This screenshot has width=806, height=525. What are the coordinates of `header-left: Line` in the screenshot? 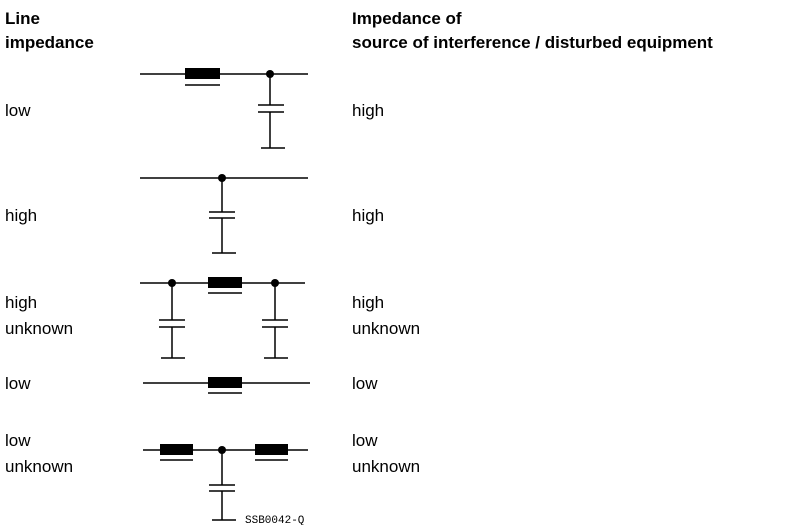 It's located at (22, 18).